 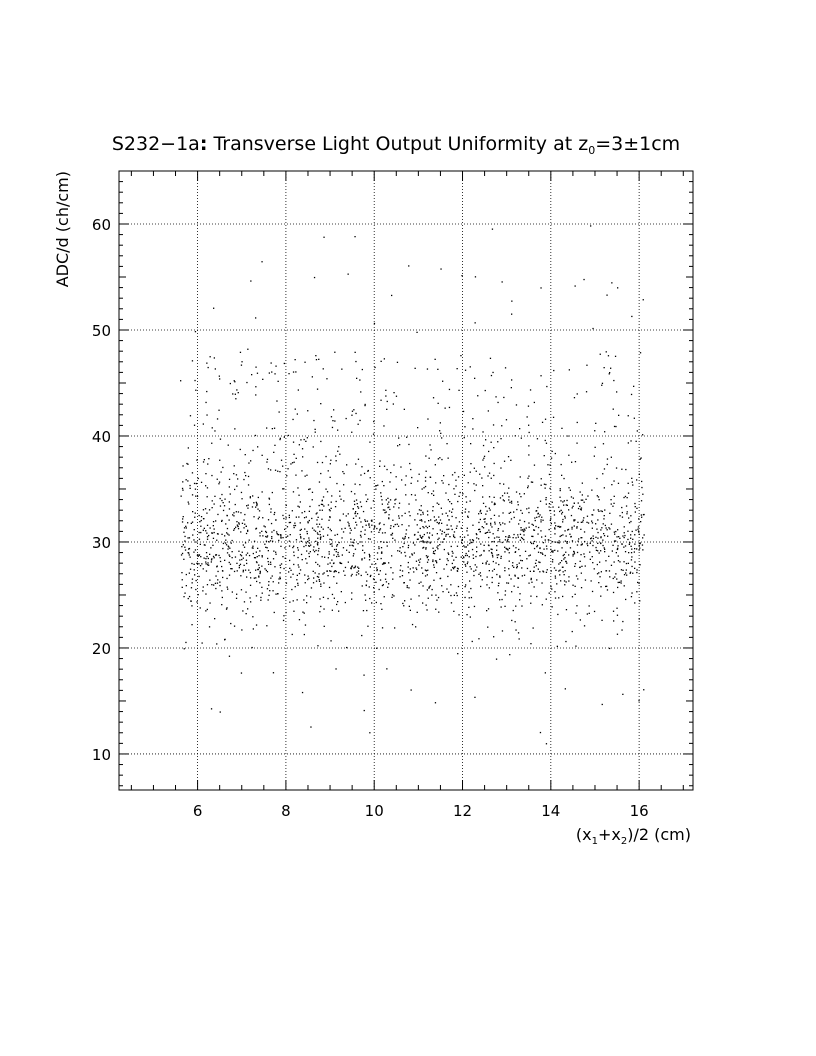 What do you see at coordinates (101, 649) in the screenshot?
I see `y-tick-label: 20` at bounding box center [101, 649].